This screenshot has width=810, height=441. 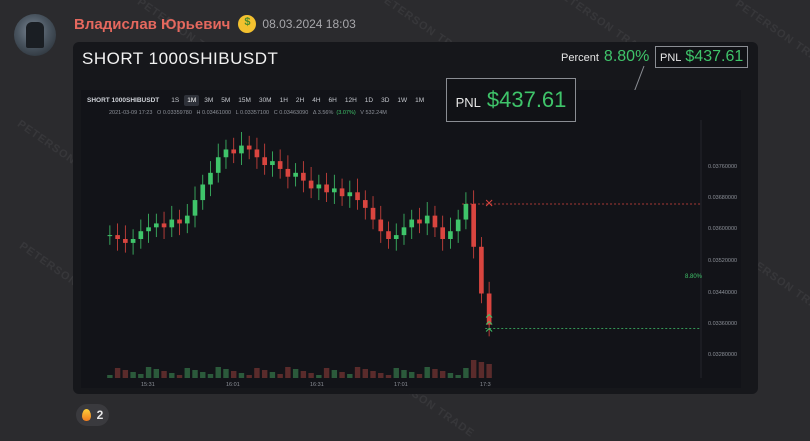 What do you see at coordinates (192, 100) in the screenshot?
I see `timeframe-button-active: 1M` at bounding box center [192, 100].